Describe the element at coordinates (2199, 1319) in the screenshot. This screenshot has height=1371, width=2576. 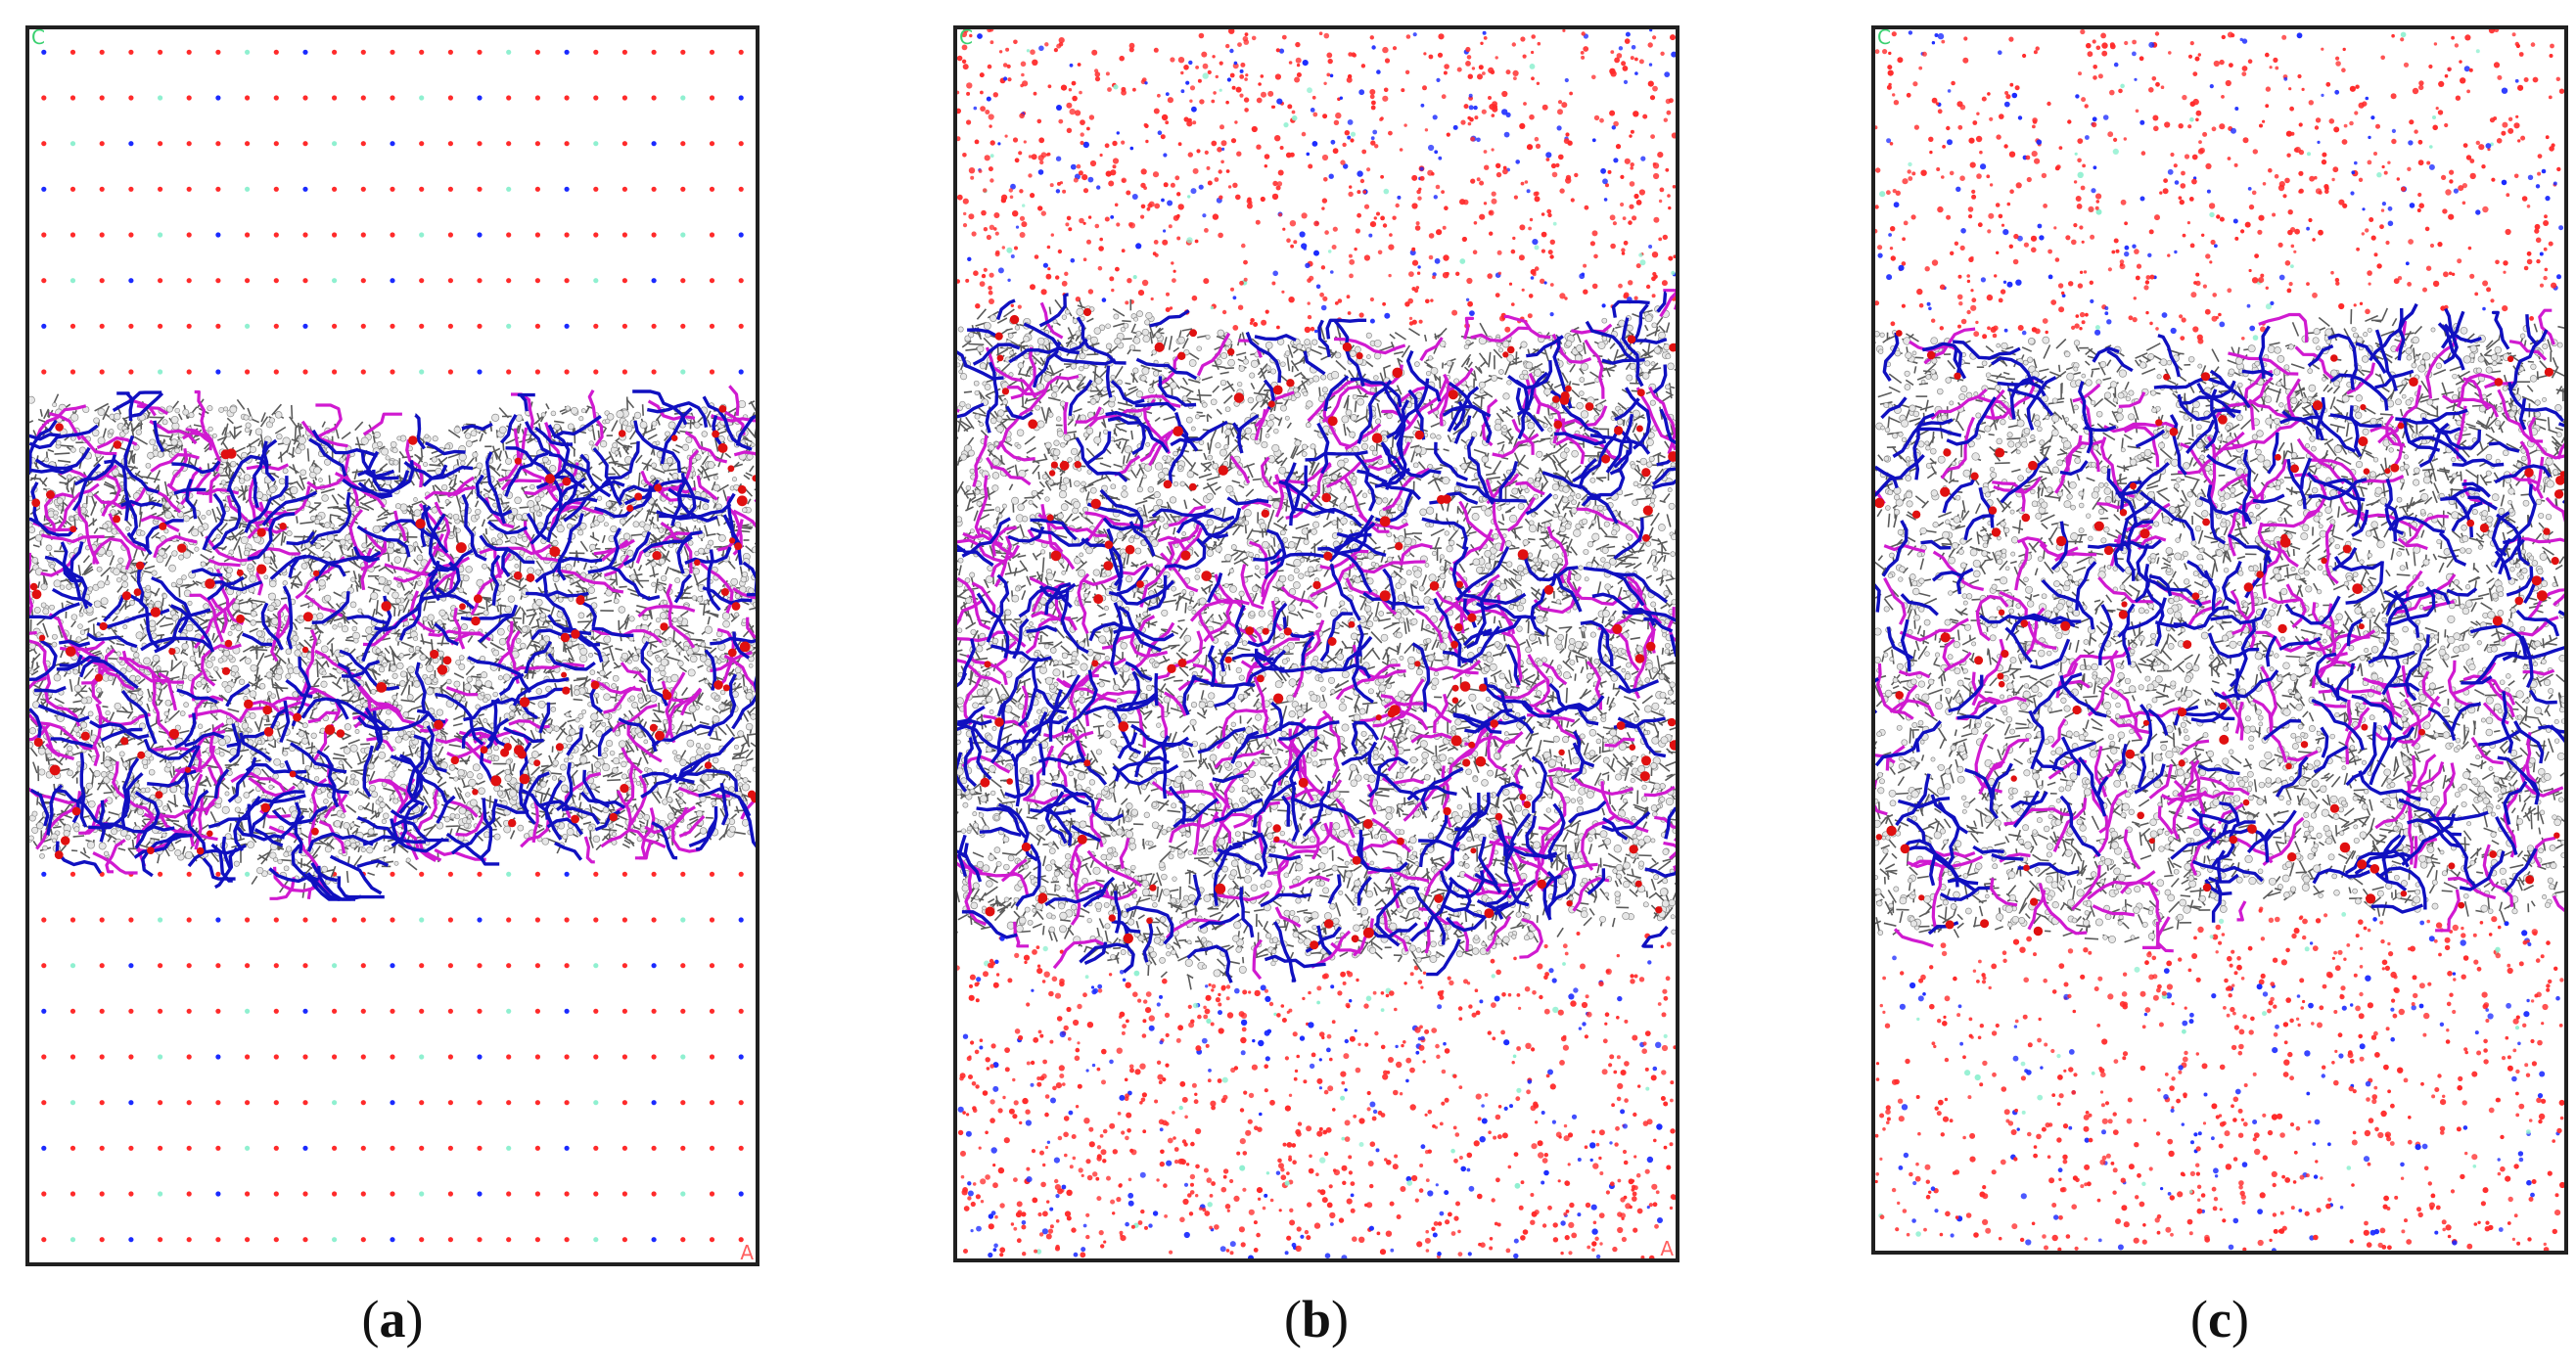
I see `caption-c-open: (` at that location.